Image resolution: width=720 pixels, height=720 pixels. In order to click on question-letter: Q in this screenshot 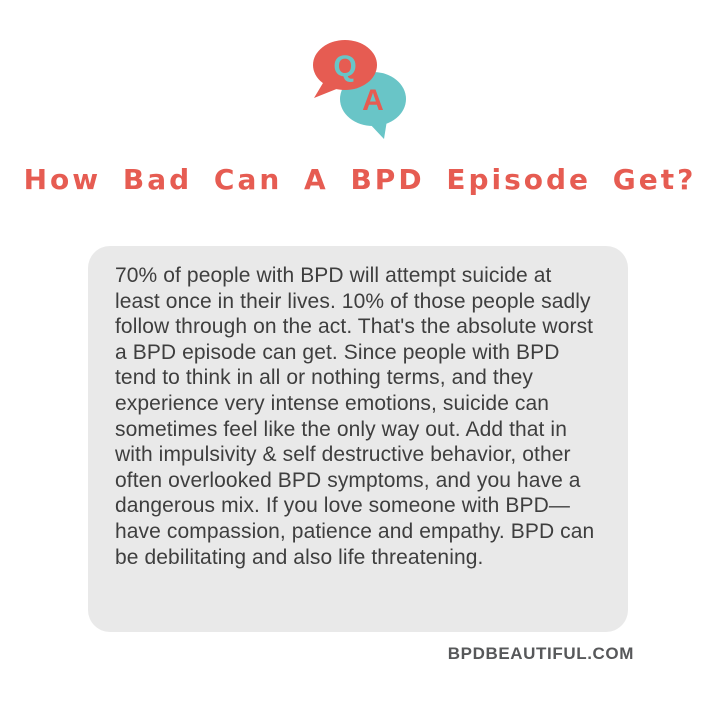, I will do `click(344, 66)`.